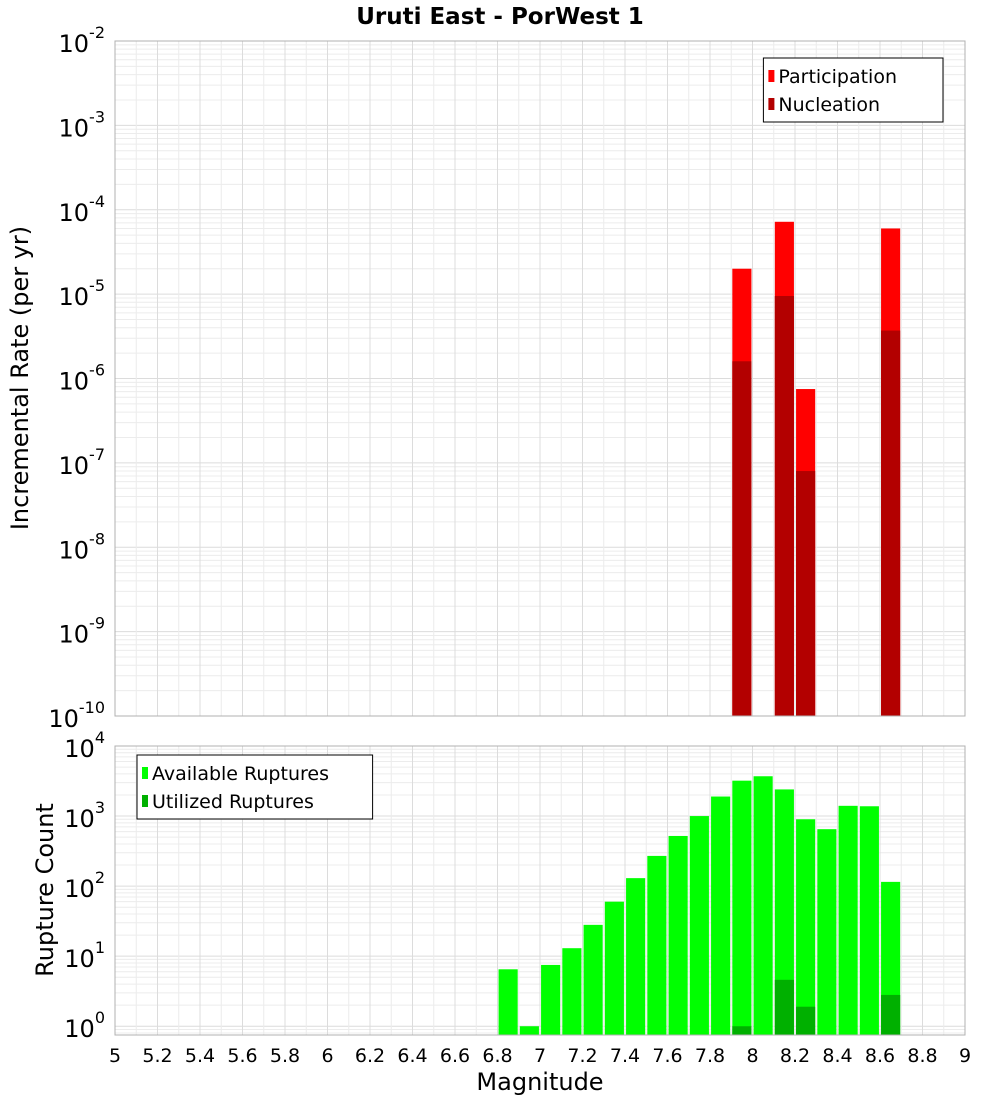 Image resolution: width=1000 pixels, height=1104 pixels. I want to click on y-tick-label: 10³, so click(84, 815).